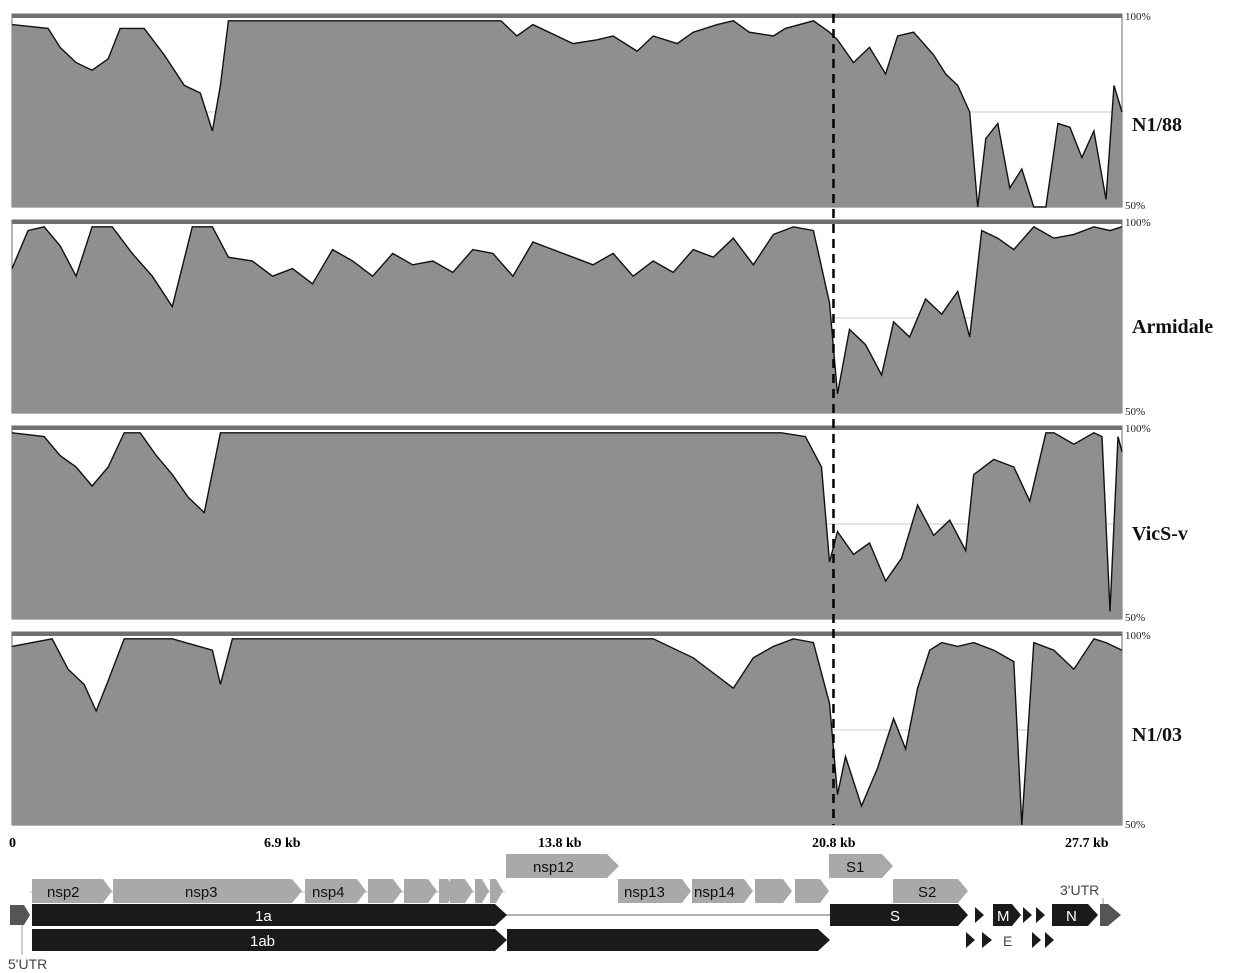  I want to click on gene-3b-arrow, so click(970, 940).